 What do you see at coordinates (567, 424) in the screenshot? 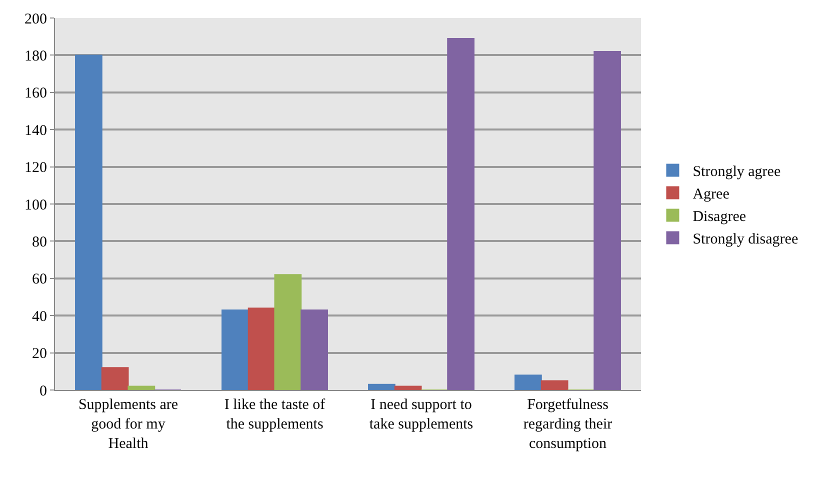
I see `x-tick-label: Forgetfulness regarding their consumption` at bounding box center [567, 424].